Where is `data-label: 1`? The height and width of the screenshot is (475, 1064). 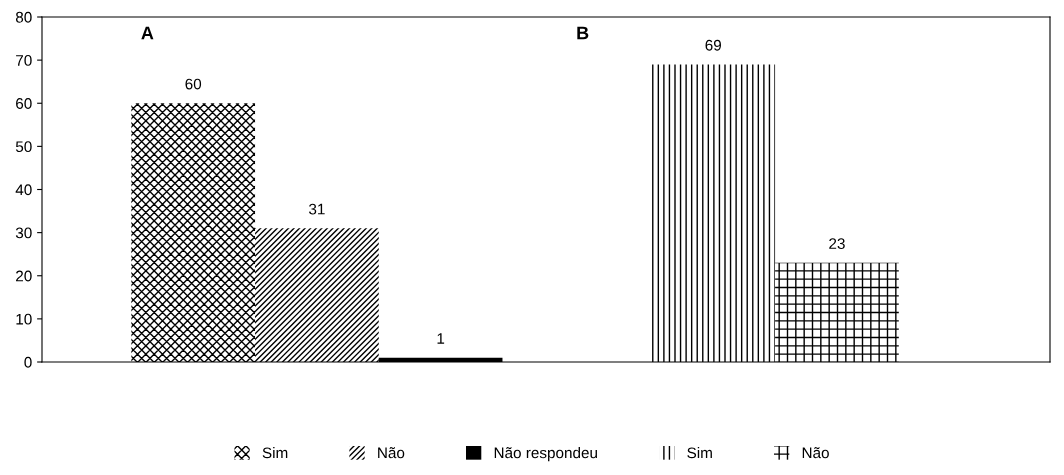 data-label: 1 is located at coordinates (441, 338).